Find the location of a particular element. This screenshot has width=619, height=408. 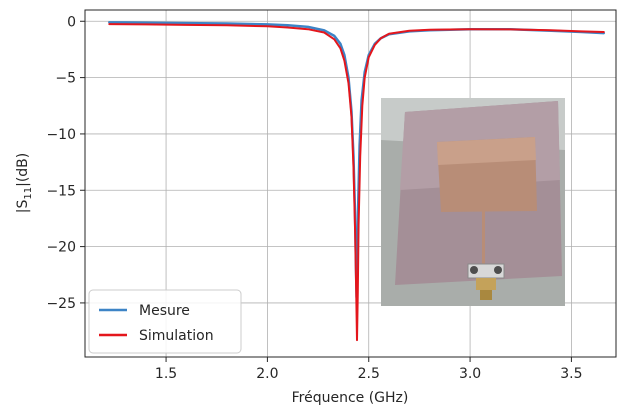

x-tick-label: 2.0 is located at coordinates (267, 374).